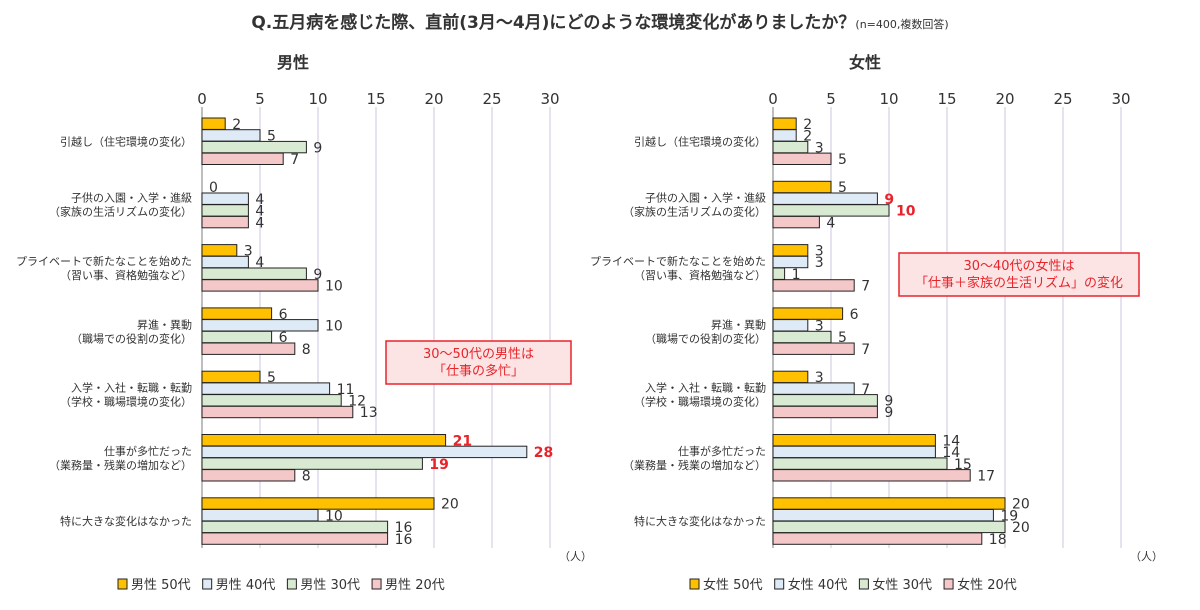 The height and width of the screenshot is (610, 1200). Describe the element at coordinates (293, 62) in the screenshot. I see `panel-title: 男性` at that location.